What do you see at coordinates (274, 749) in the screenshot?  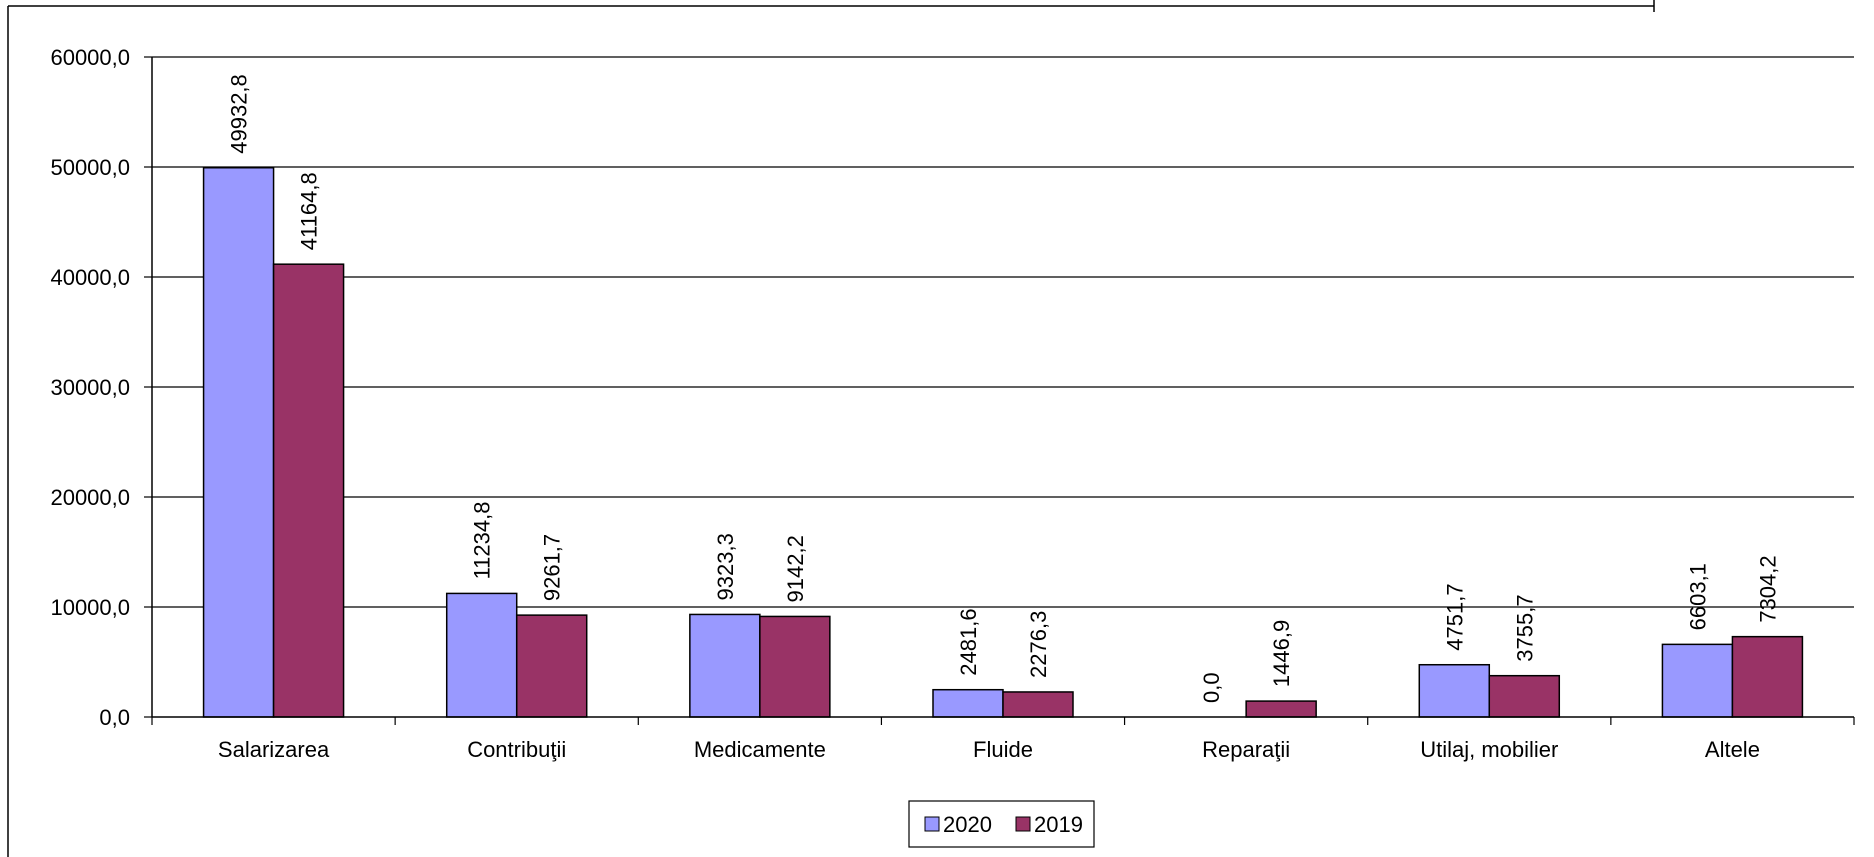 I see `x-category-label: Salarizarea` at bounding box center [274, 749].